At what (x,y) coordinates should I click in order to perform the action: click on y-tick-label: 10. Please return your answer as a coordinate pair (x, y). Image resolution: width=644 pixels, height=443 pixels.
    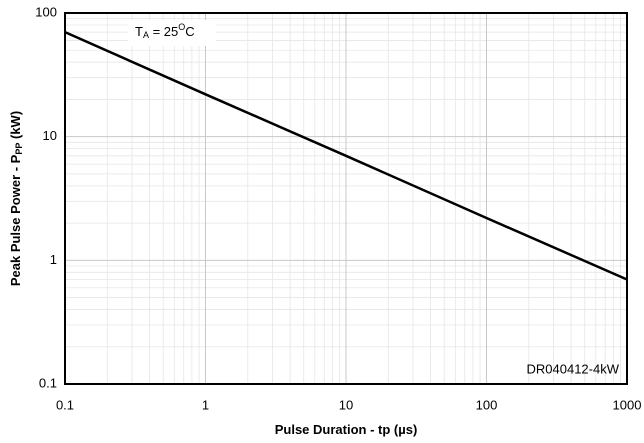
    Looking at the image, I should click on (50, 135).